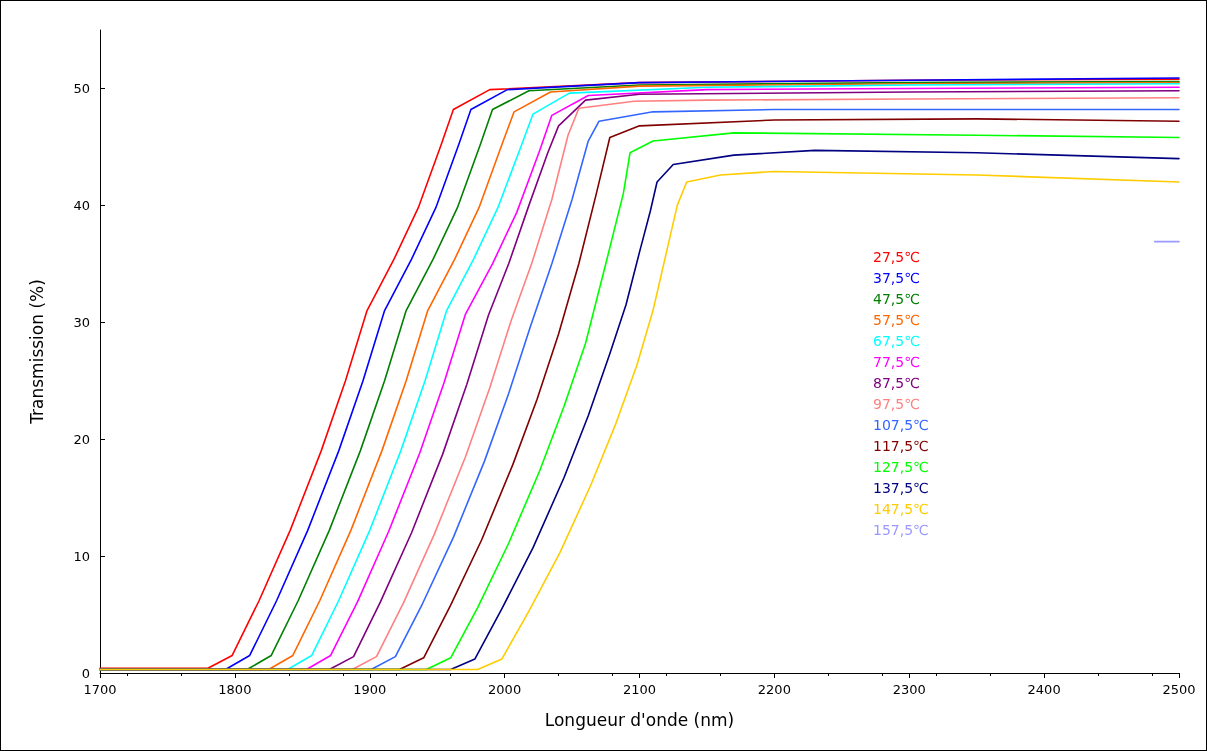 The width and height of the screenshot is (1207, 751). I want to click on x-axis-title: Longueur d'onde (nm), so click(639, 719).